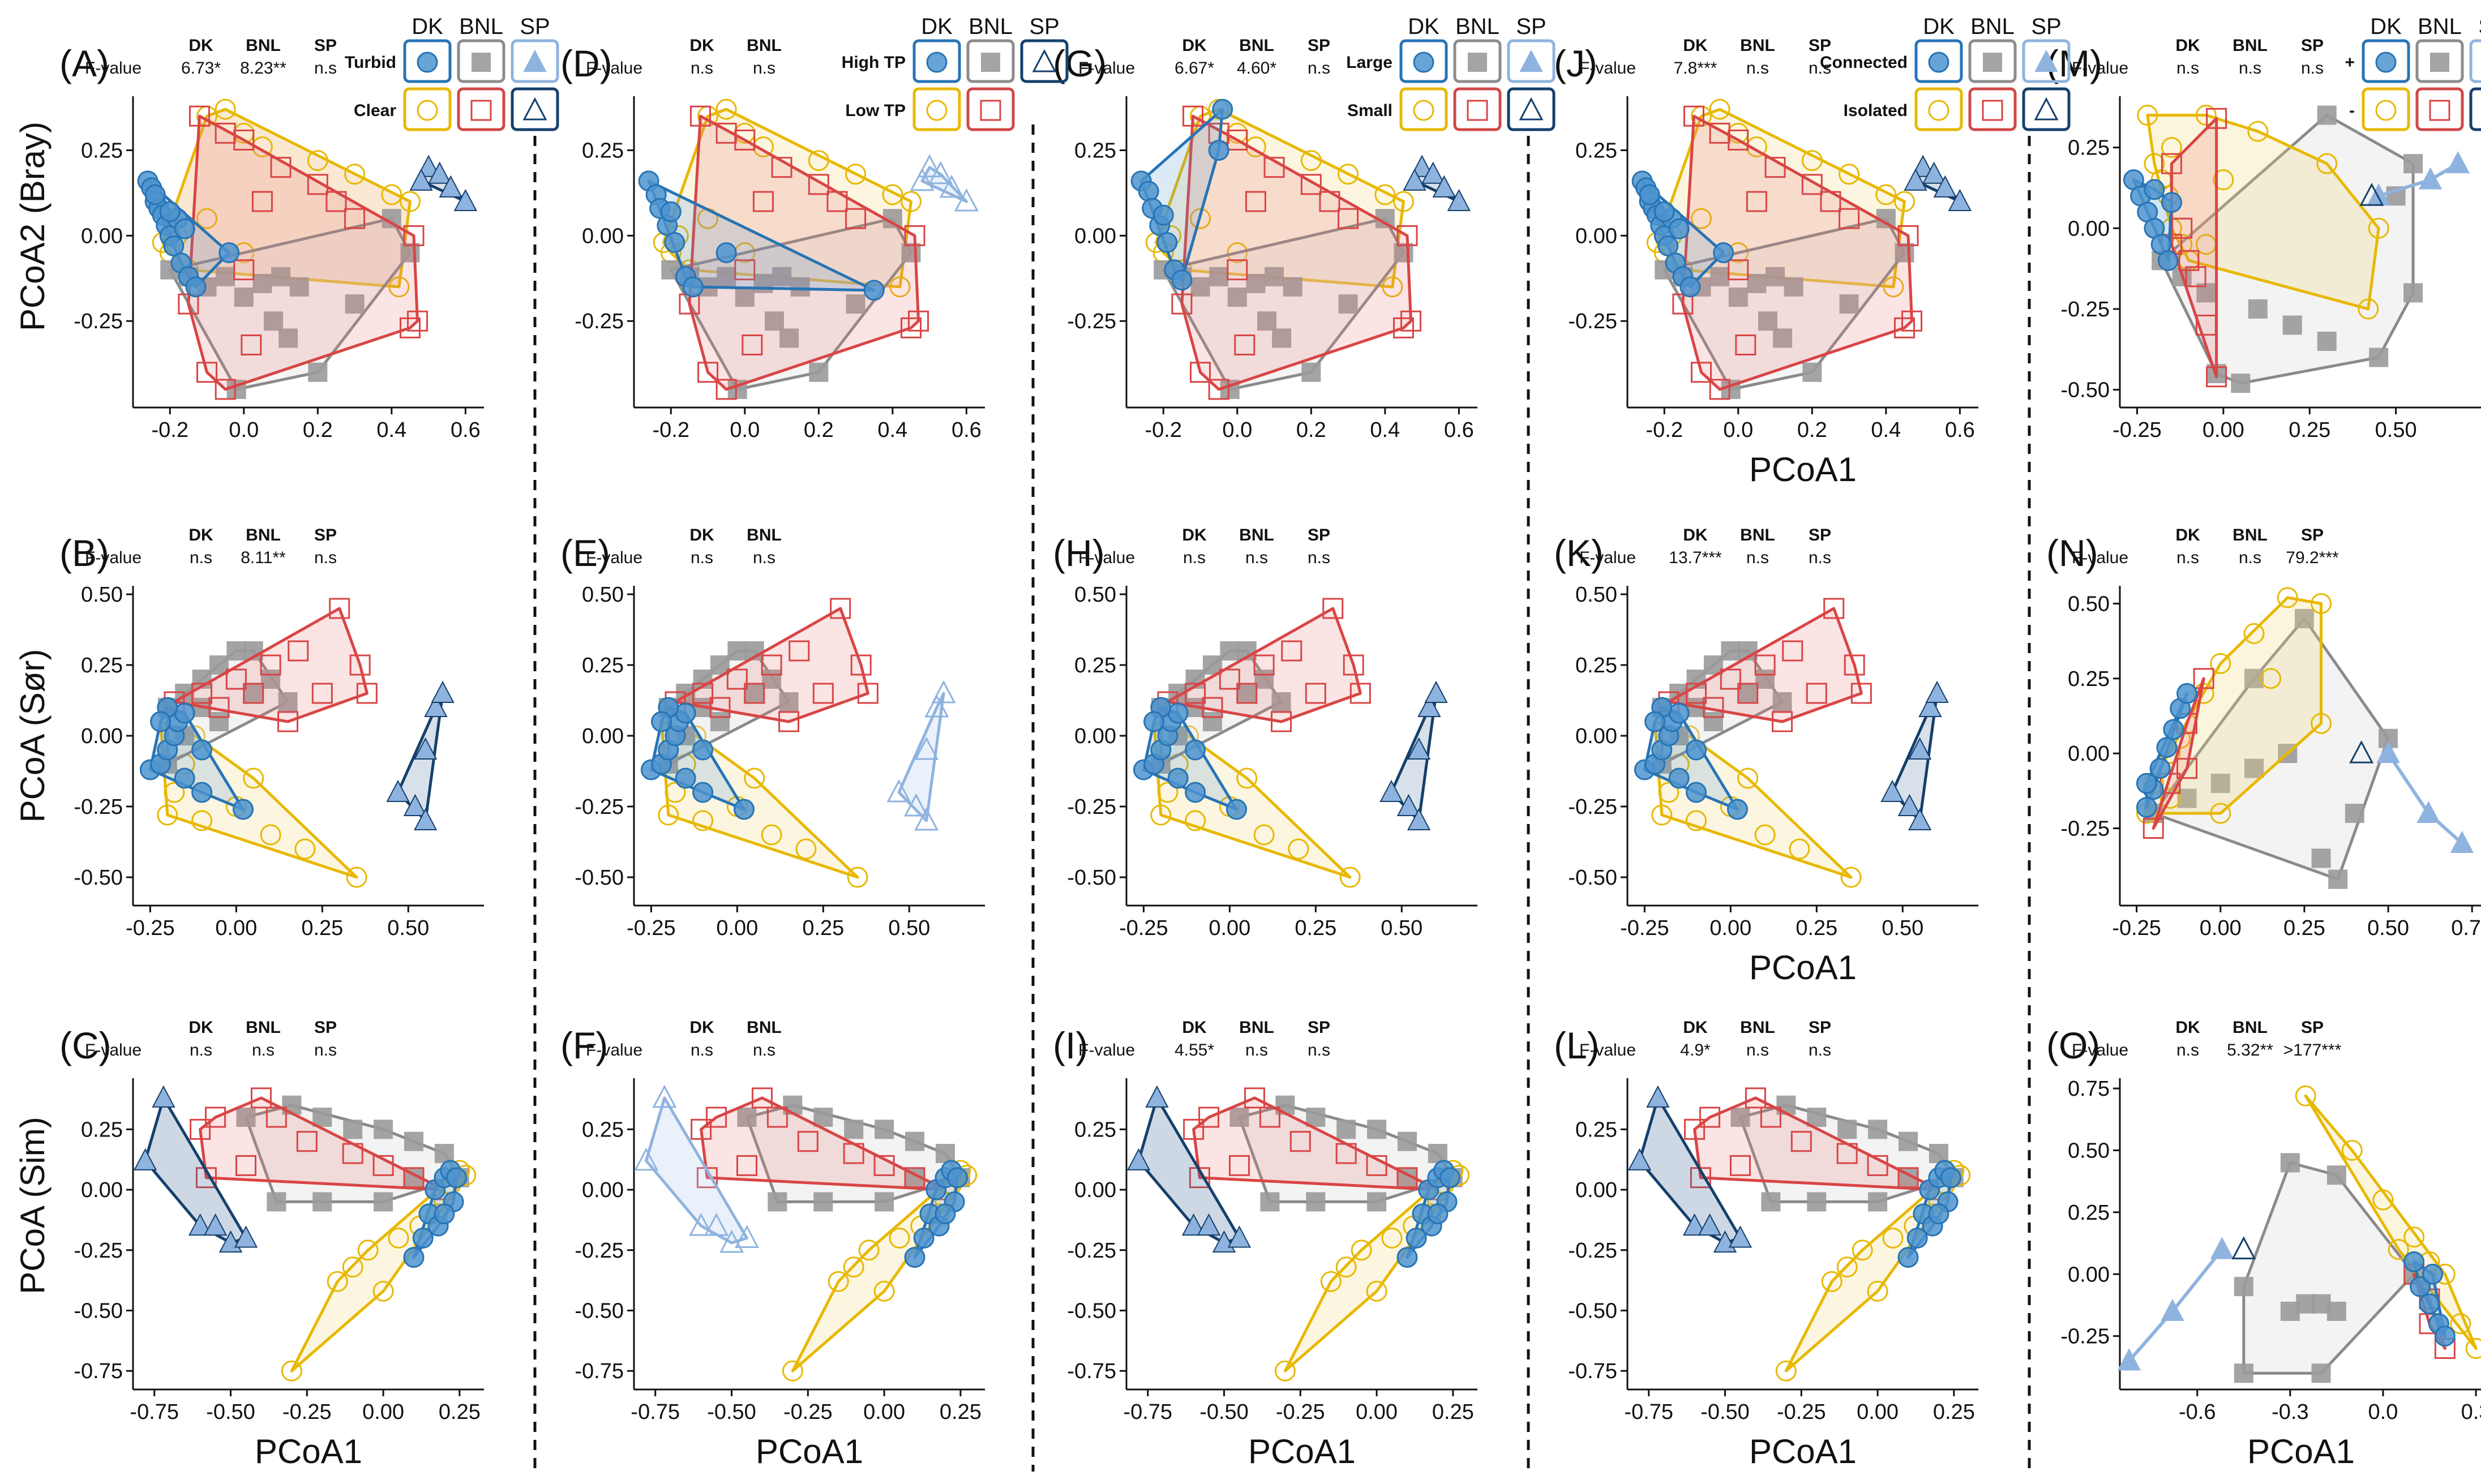 The image size is (2481, 1484). I want to click on y-tick-label: 0.75, so click(2089, 1089).